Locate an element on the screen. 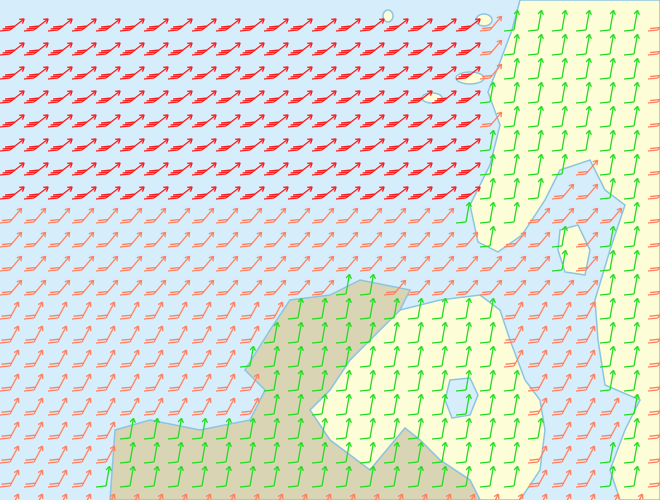  land-kintyre is located at coordinates (574, 250).